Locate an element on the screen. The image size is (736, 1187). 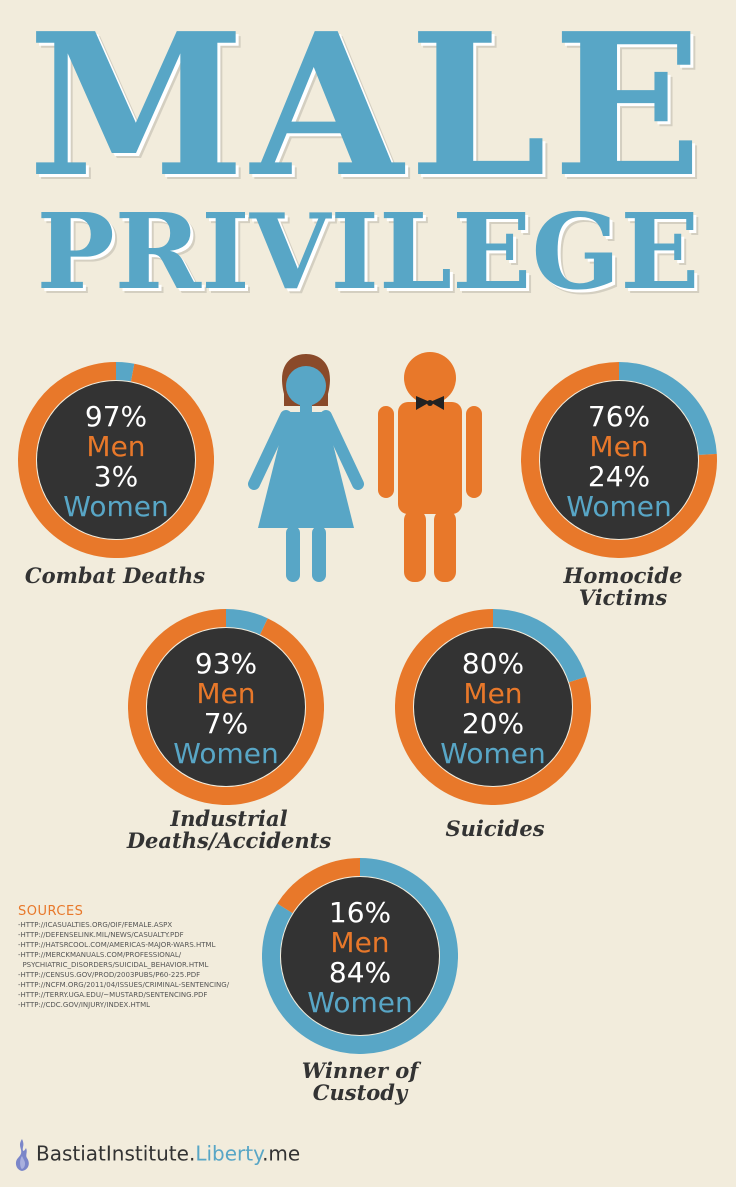
women-percentage: 20% is located at coordinates (493, 723).